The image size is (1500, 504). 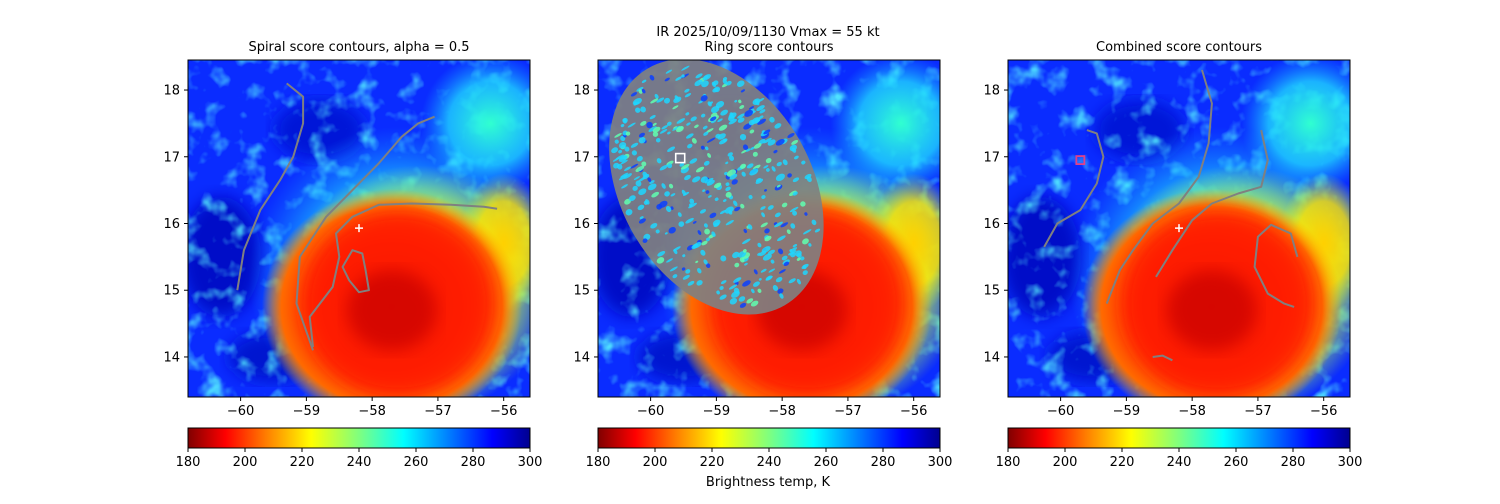 What do you see at coordinates (355, 271) in the screenshot?
I see `contour-loop` at bounding box center [355, 271].